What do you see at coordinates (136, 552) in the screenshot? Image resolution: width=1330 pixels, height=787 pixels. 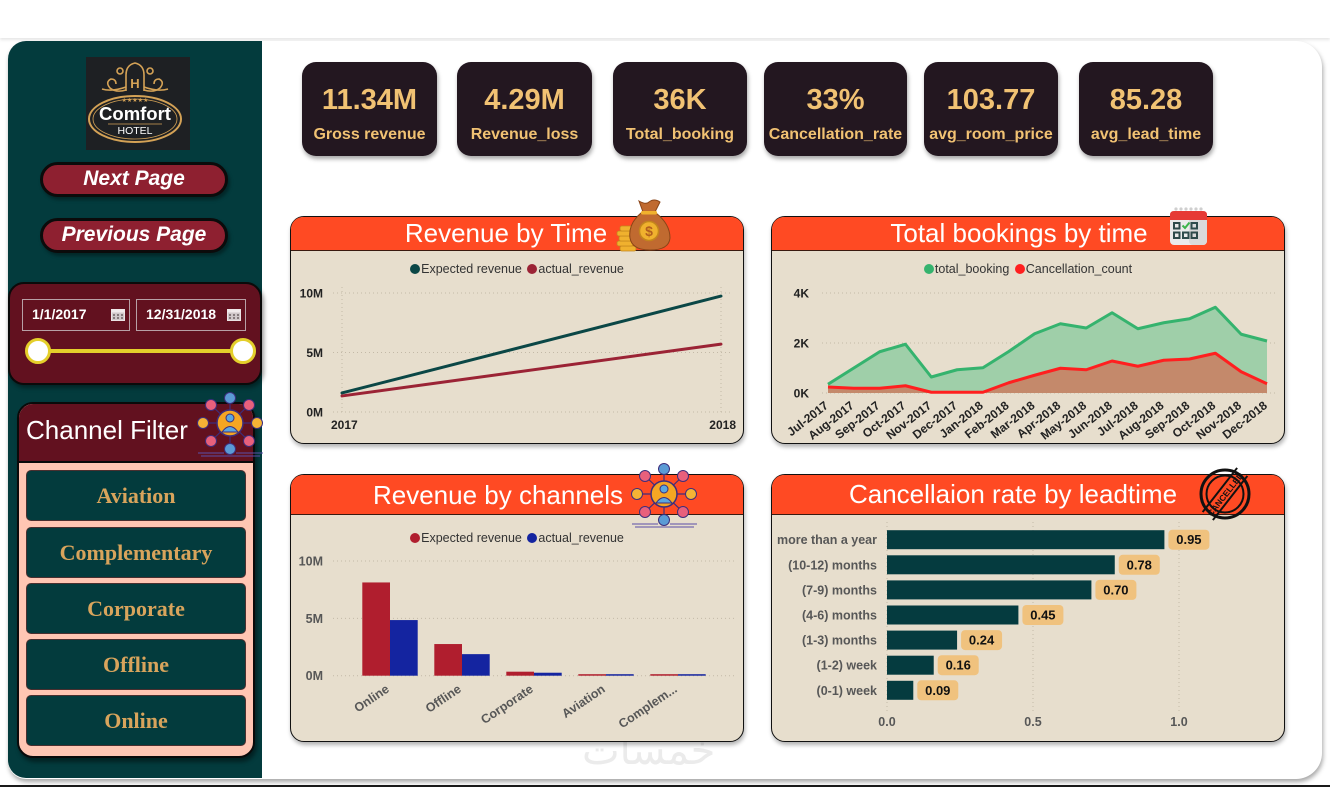 I see `channel-filter-item-complementary: Complementary` at bounding box center [136, 552].